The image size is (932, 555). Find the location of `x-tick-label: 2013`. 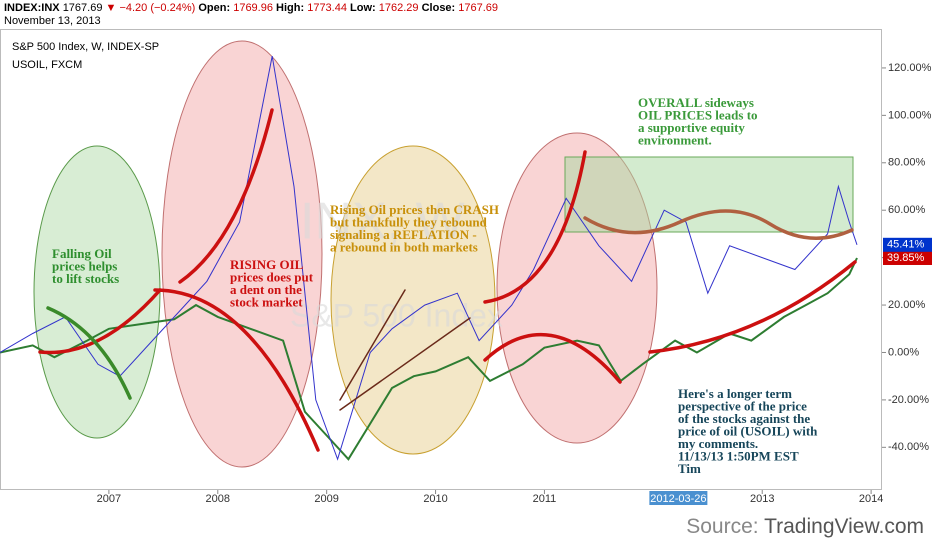

x-tick-label: 2013 is located at coordinates (762, 499).